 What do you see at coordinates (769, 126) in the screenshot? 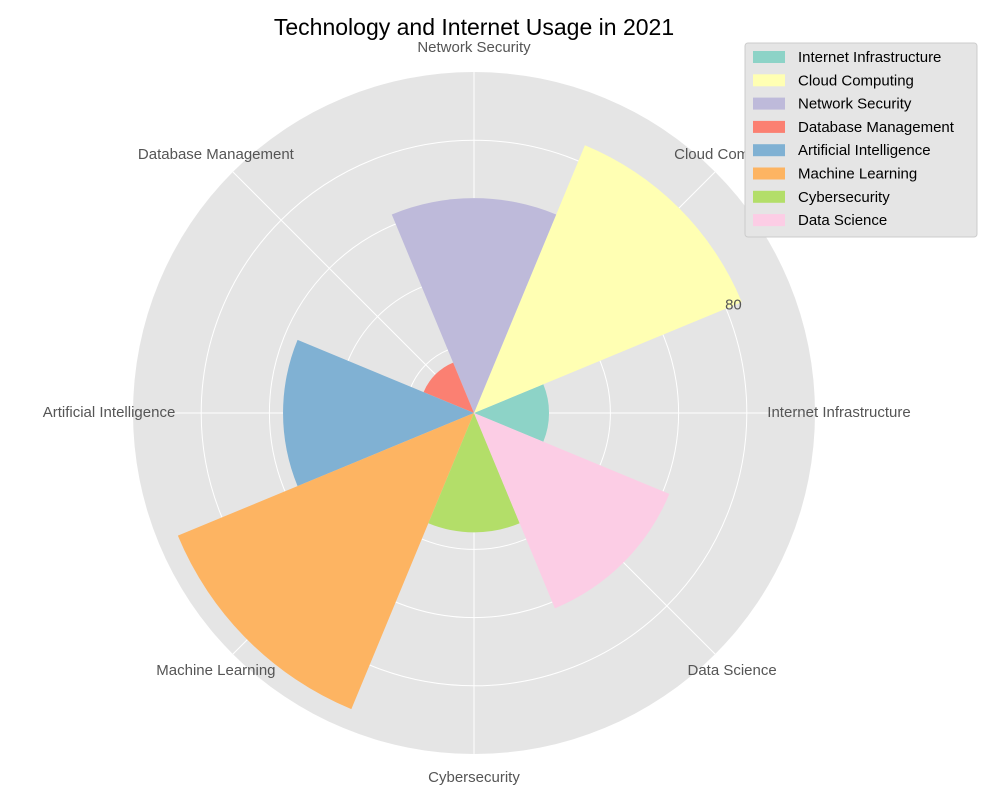
I see `legend-swatch-database-management` at bounding box center [769, 126].